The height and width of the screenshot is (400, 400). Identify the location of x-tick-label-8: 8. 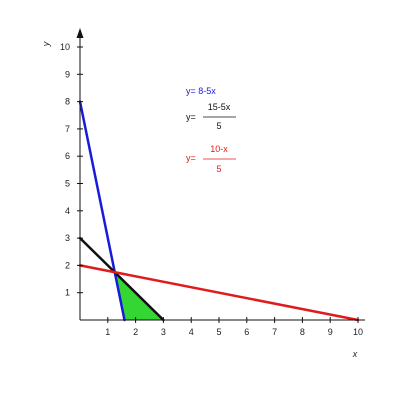
(302, 332).